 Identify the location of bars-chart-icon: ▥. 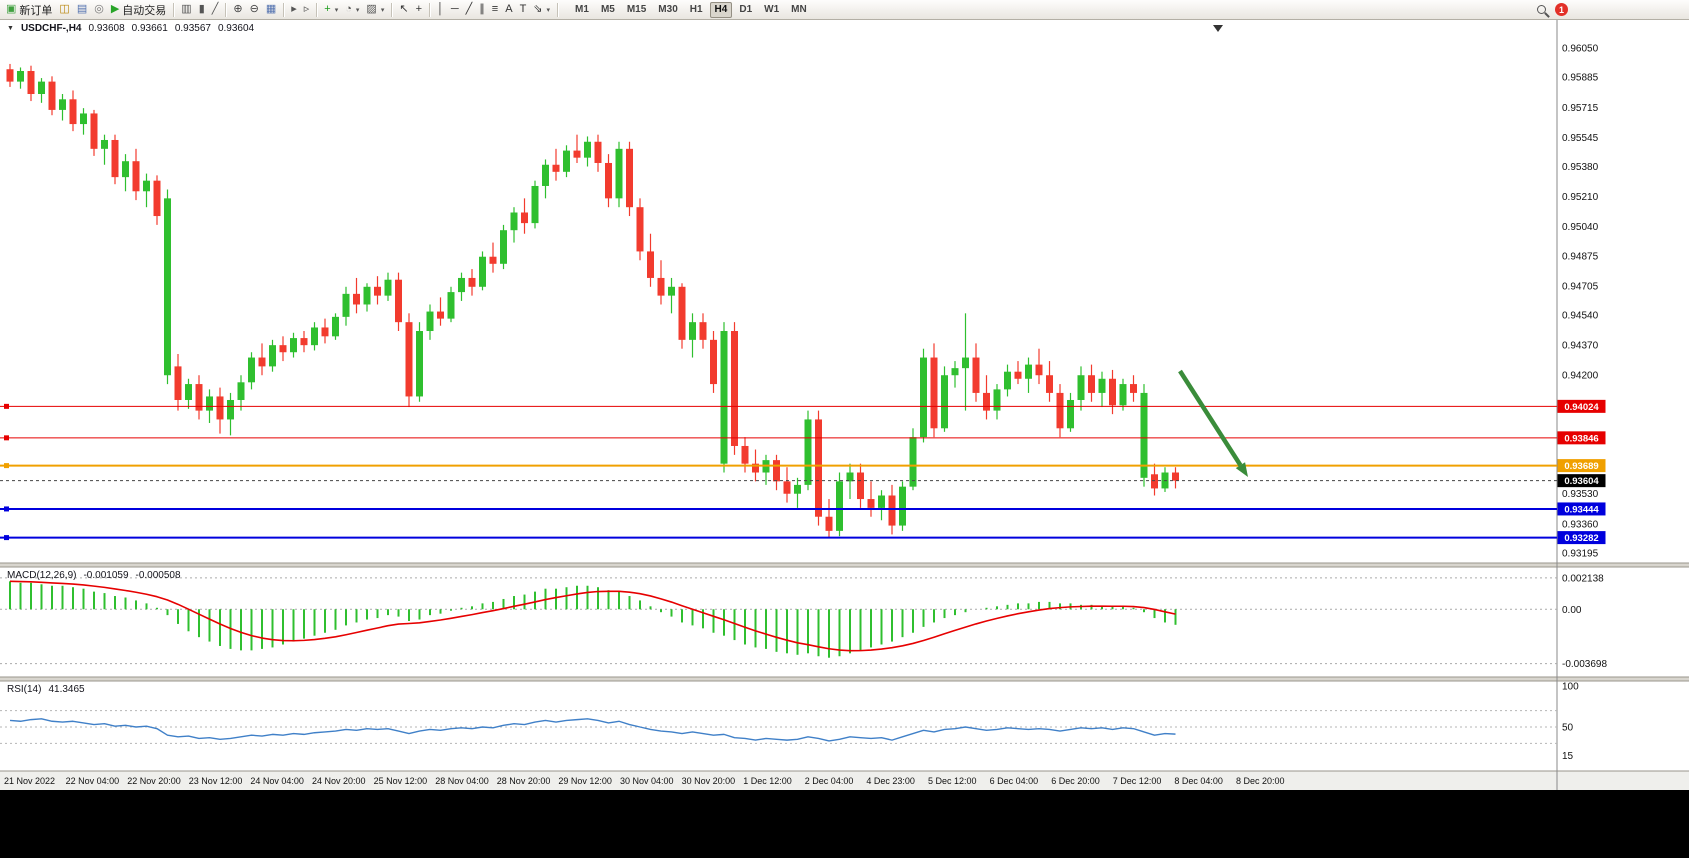
(186, 9).